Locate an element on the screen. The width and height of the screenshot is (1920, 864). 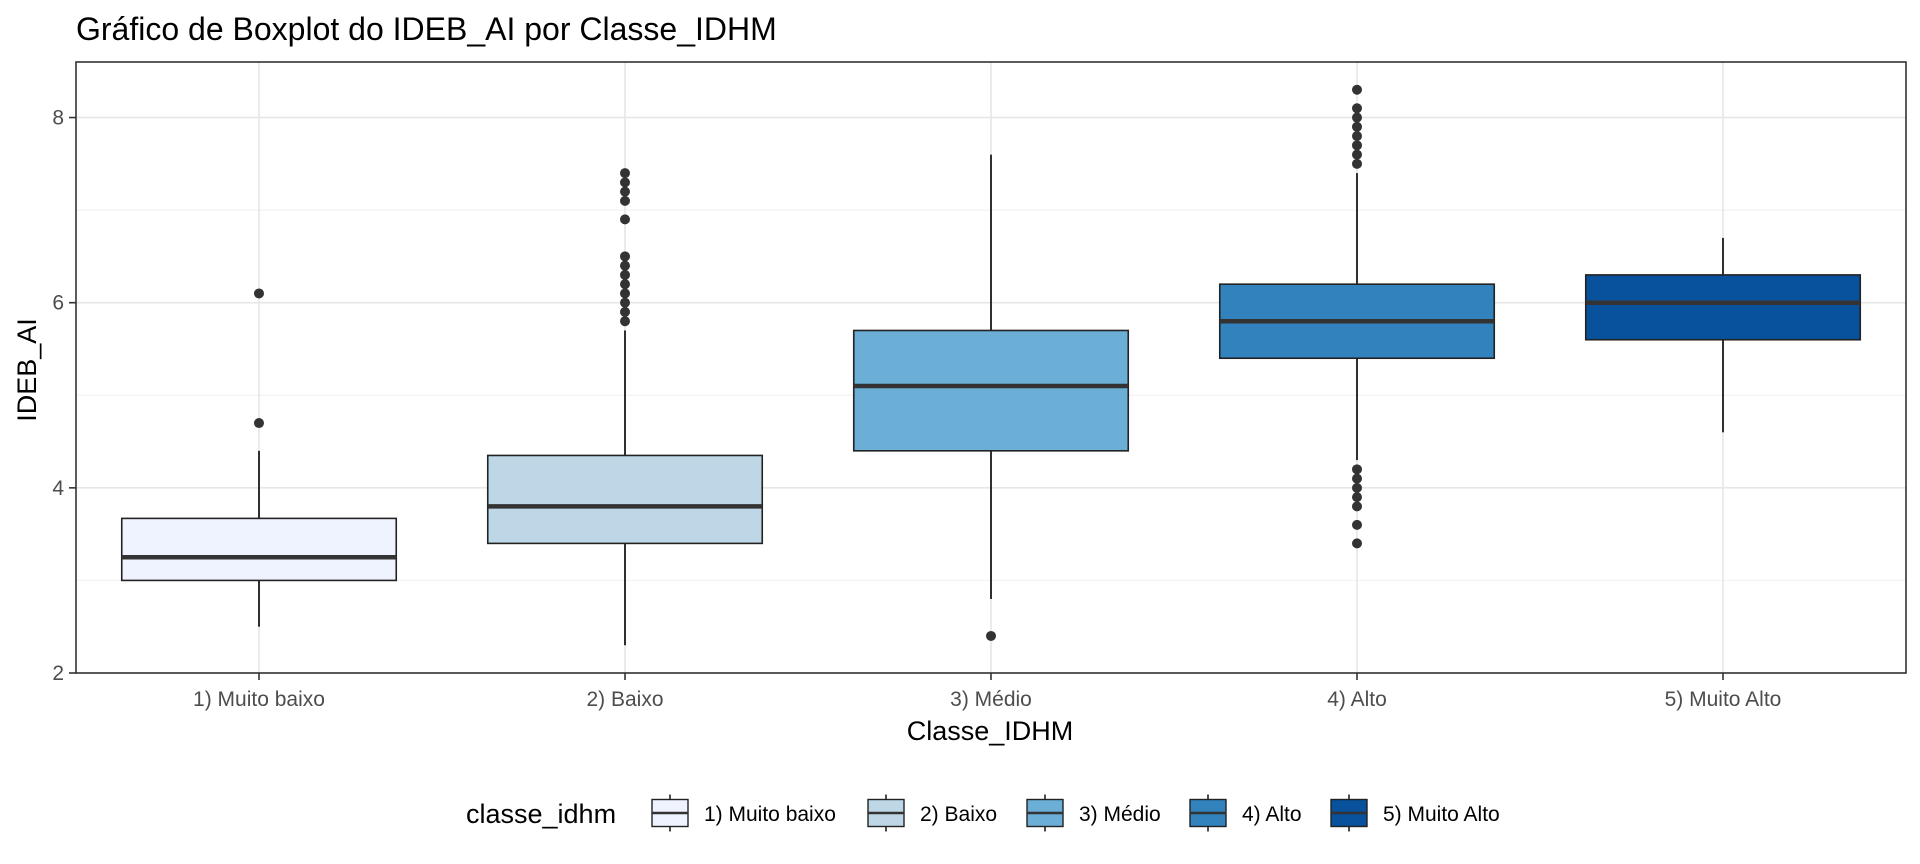
legend-item: 4) Alto is located at coordinates (1245, 813).